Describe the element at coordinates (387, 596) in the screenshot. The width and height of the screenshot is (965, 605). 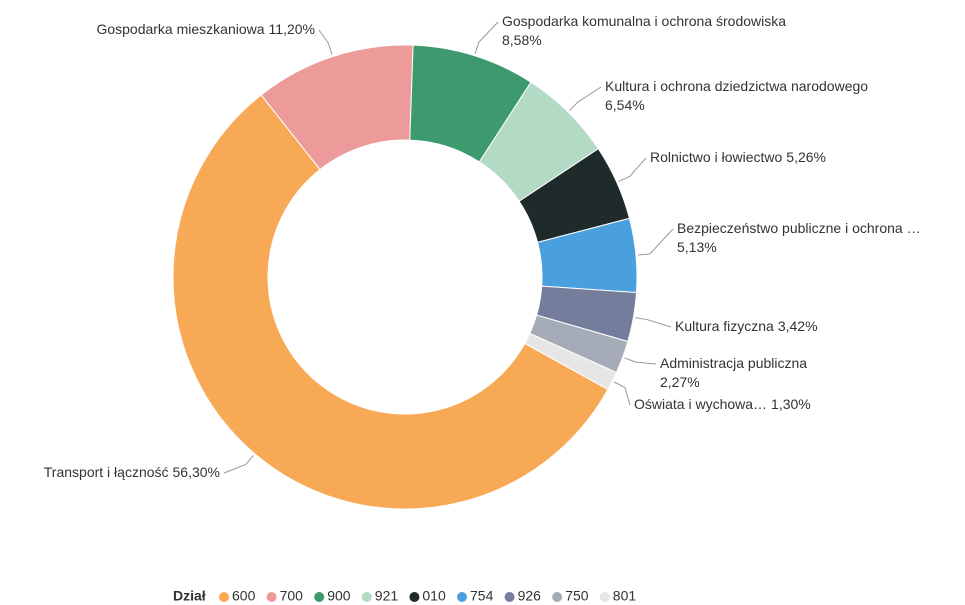
I see `legend-label: 921` at that location.